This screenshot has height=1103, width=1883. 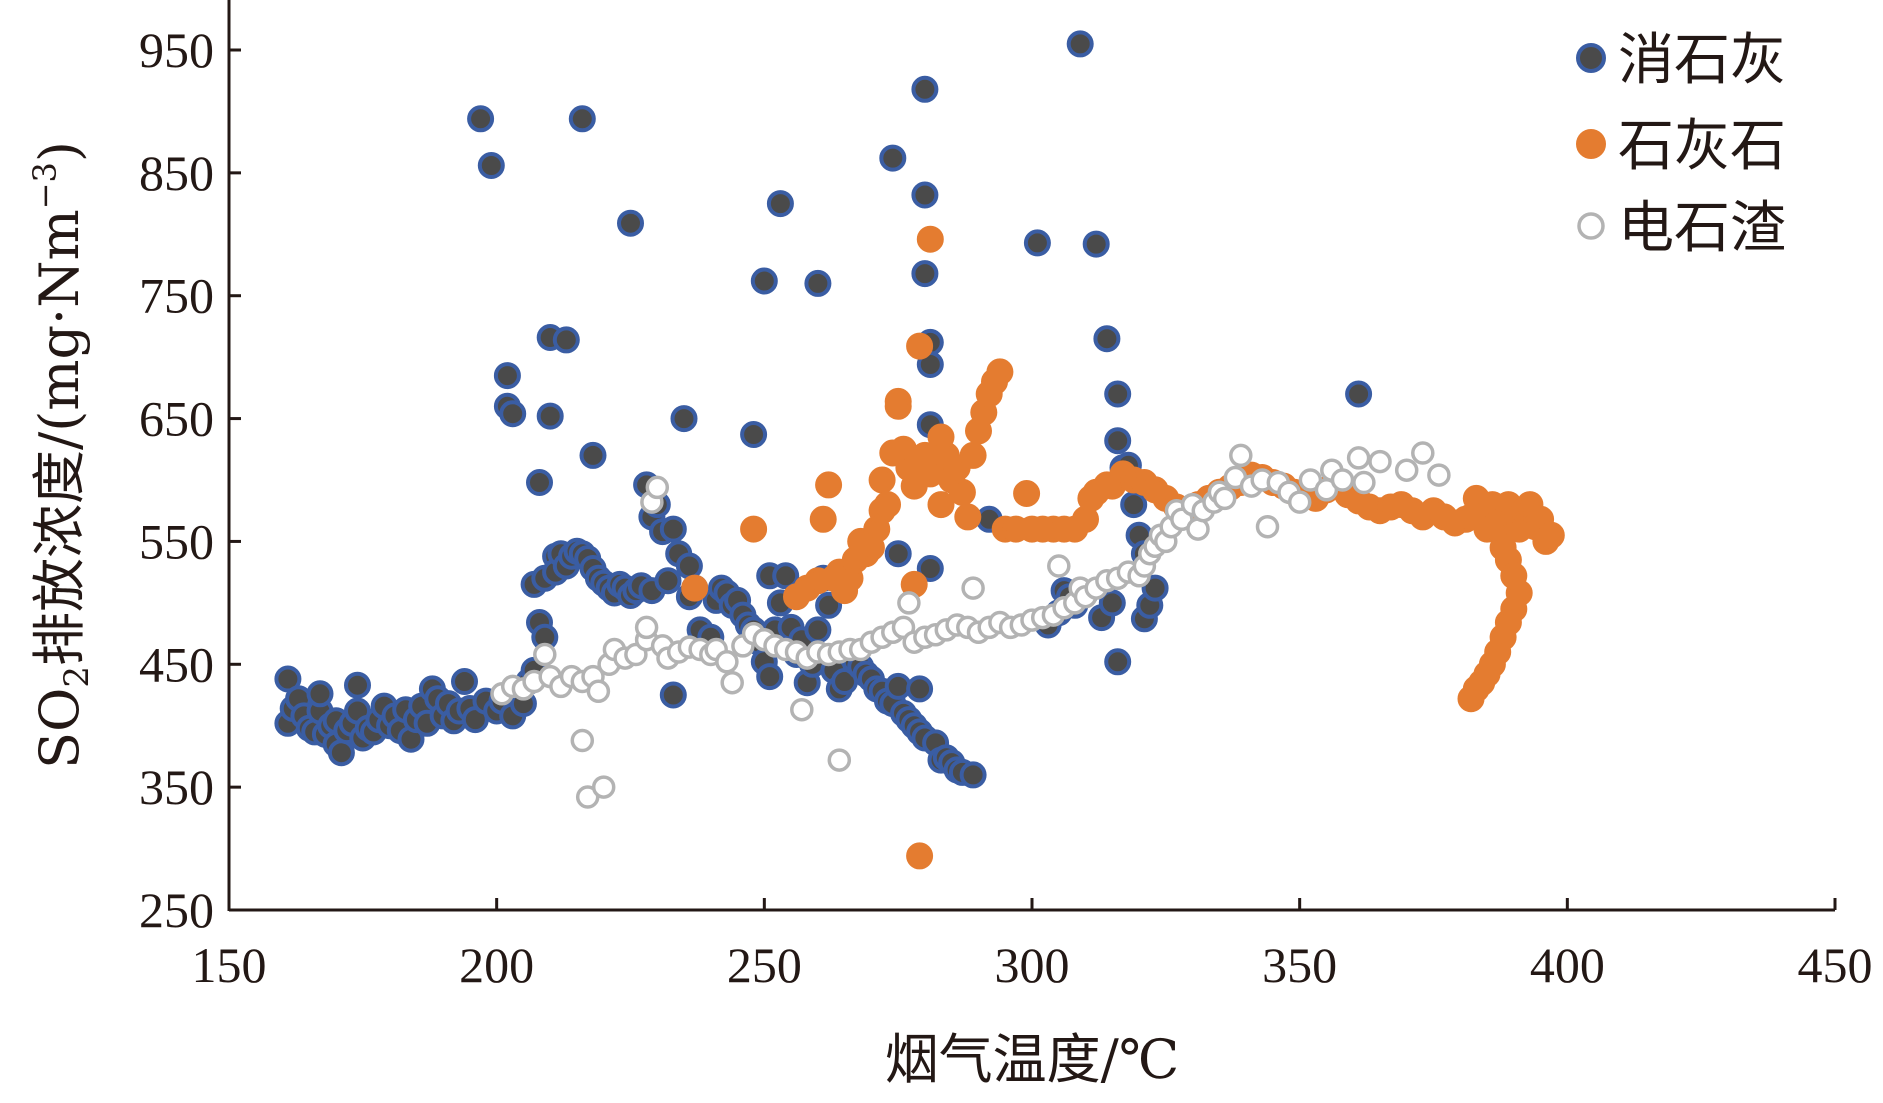 What do you see at coordinates (1835, 965) in the screenshot?
I see `x-tick-label: 450` at bounding box center [1835, 965].